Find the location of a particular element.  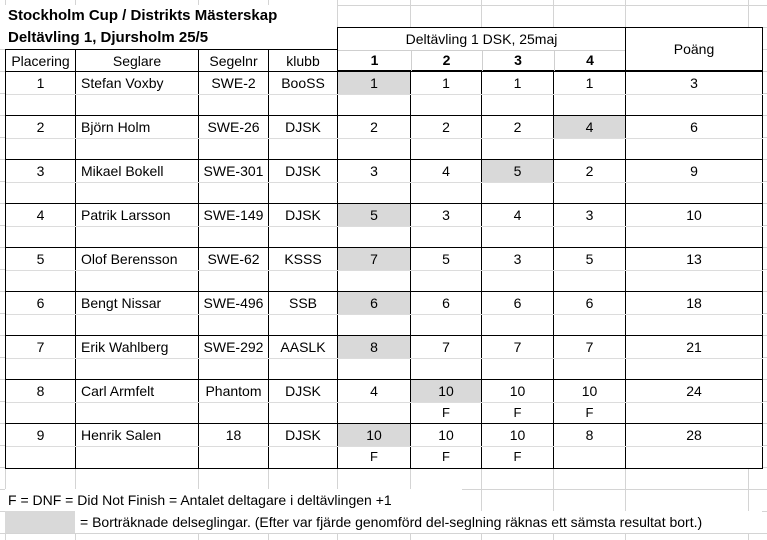

race-1-cell: 7 is located at coordinates (374, 270).